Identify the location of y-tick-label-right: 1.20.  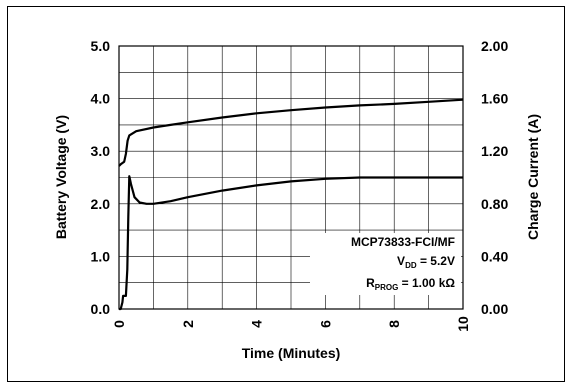
(494, 151).